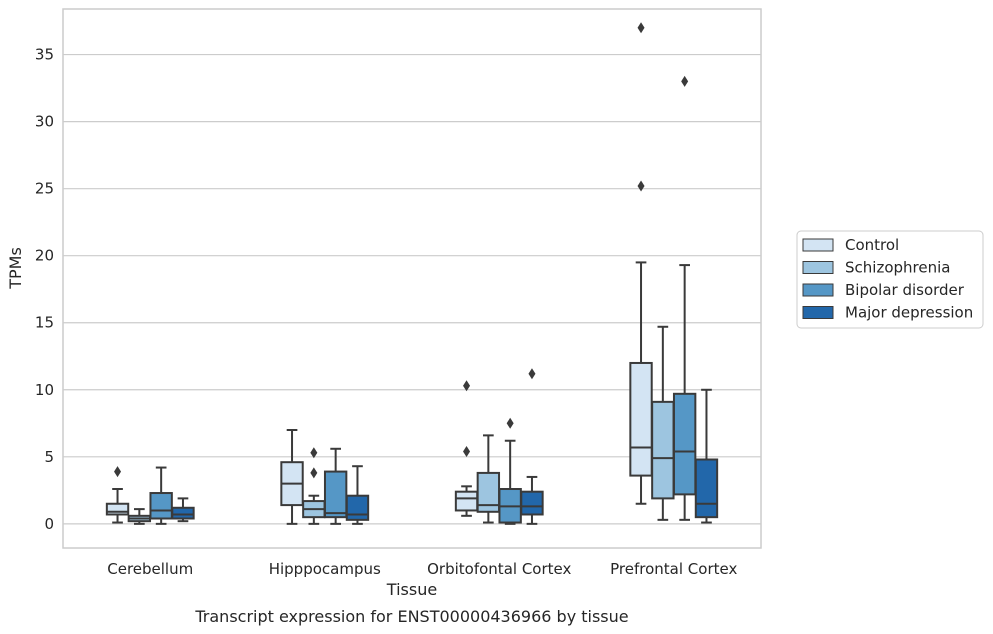 This screenshot has width=993, height=634. Describe the element at coordinates (909, 313) in the screenshot. I see `legend-label: Major depression` at that location.